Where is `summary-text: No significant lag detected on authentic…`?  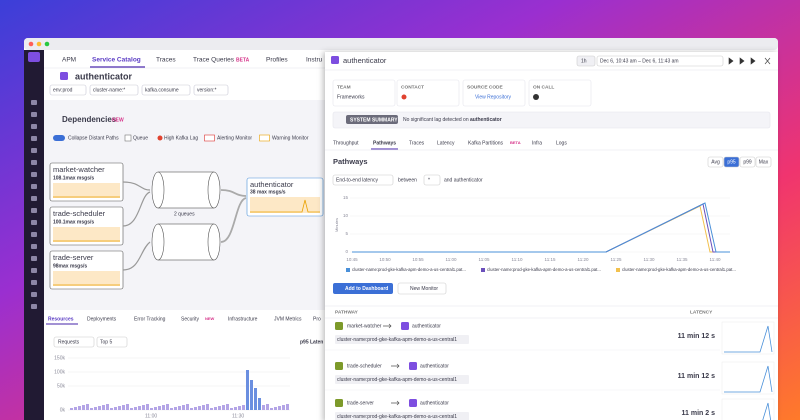
summary-text: No significant lag detected on authentic… is located at coordinates (452, 120).